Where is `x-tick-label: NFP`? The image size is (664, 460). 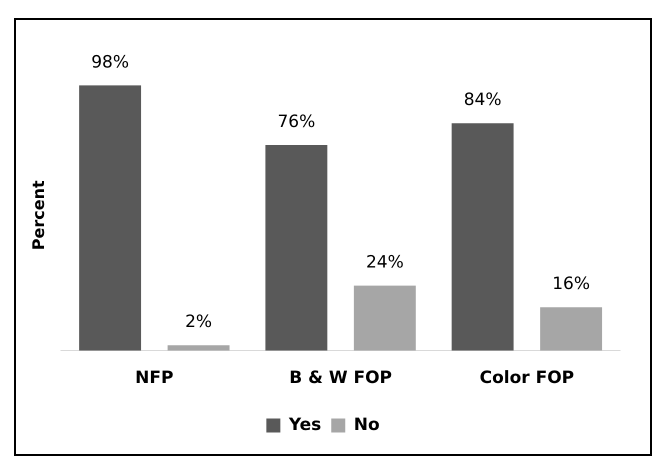
x-tick-label: NFP is located at coordinates (154, 378).